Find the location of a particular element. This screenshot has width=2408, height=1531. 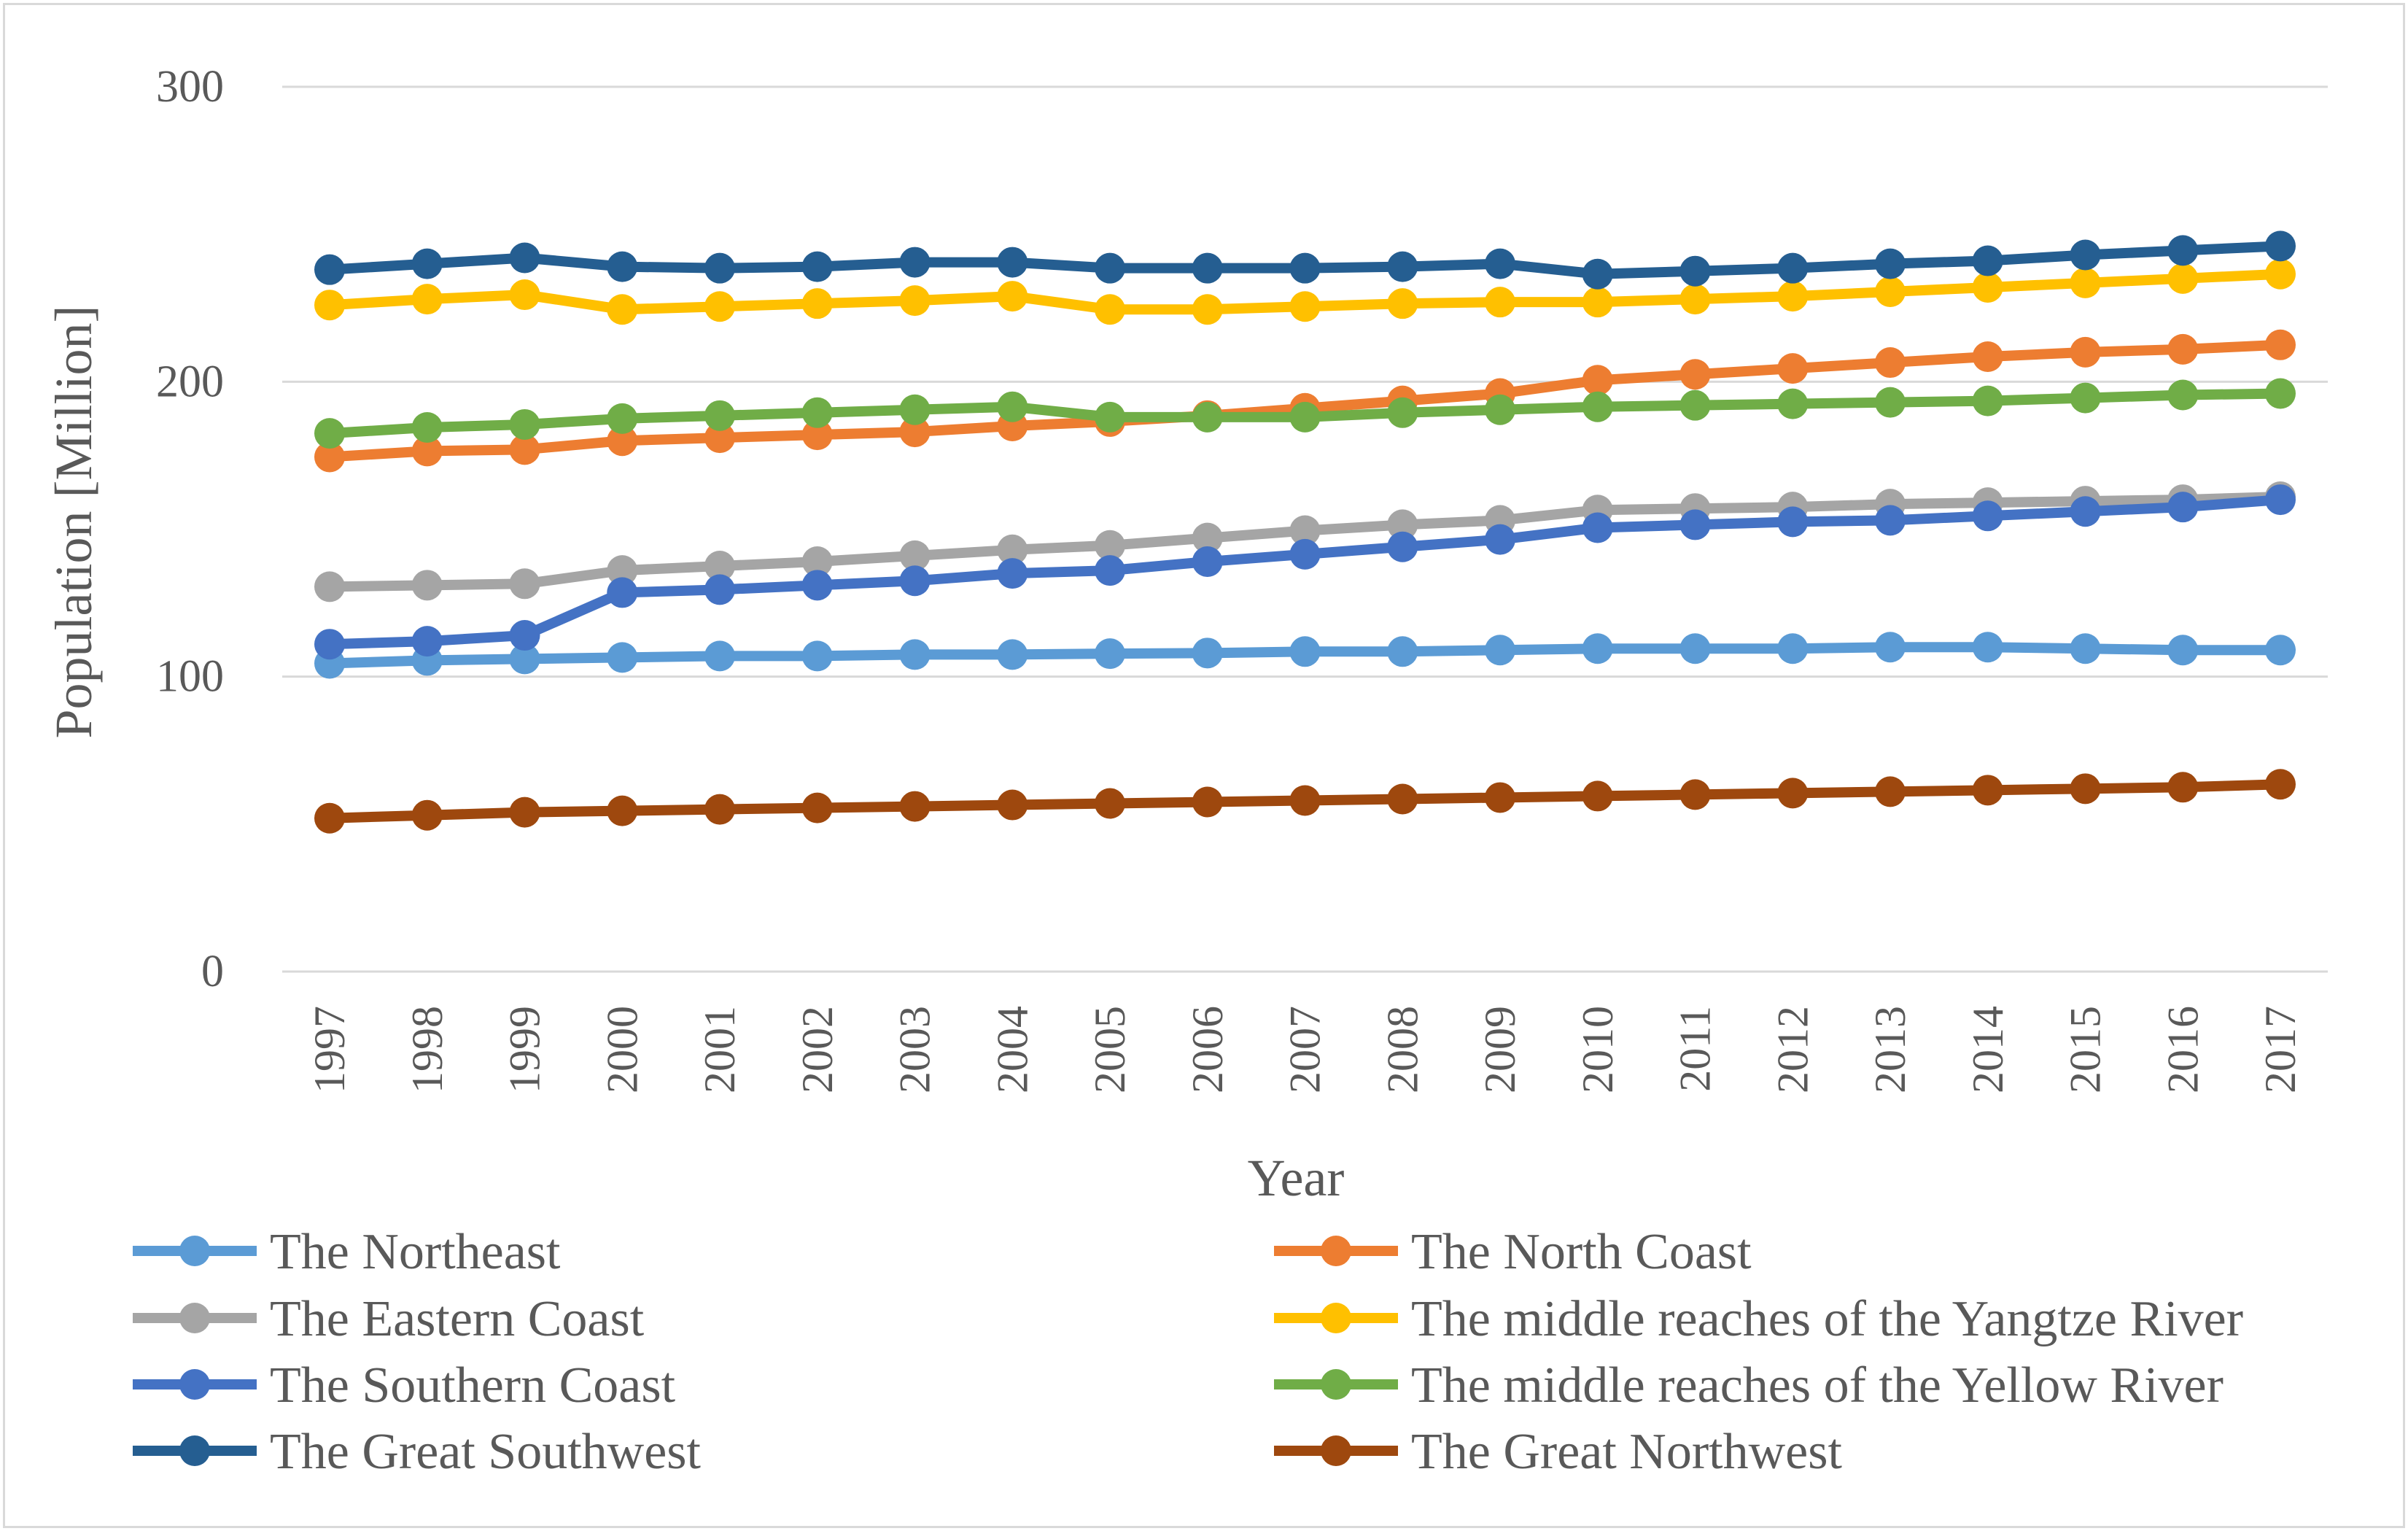

y-tick-label: 0 is located at coordinates (212, 971).